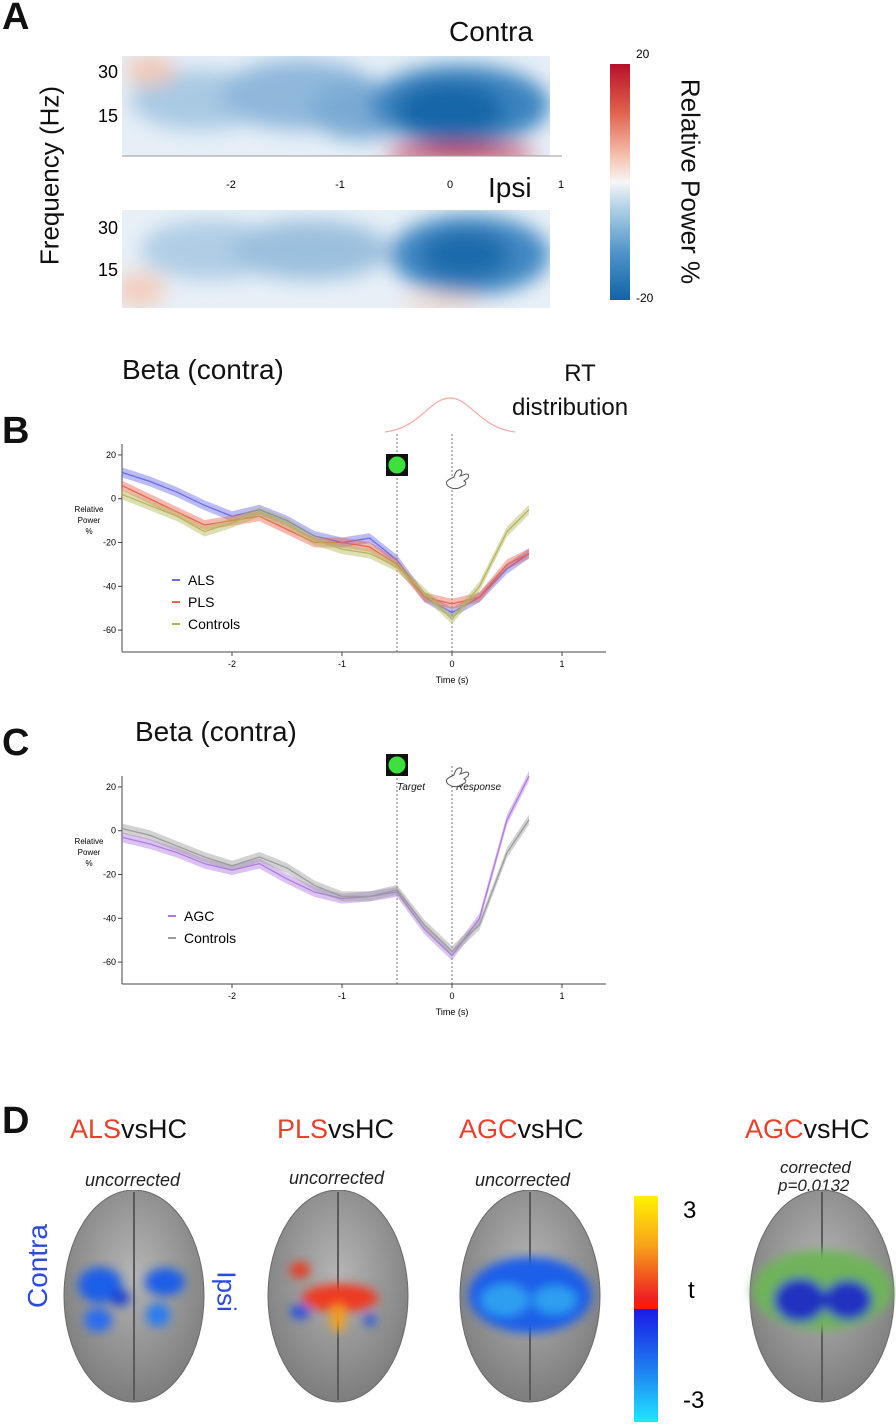 Image resolution: width=896 pixels, height=1424 pixels. Describe the element at coordinates (216, 731) in the screenshot. I see `panel-c-title: Beta (contra)` at that location.